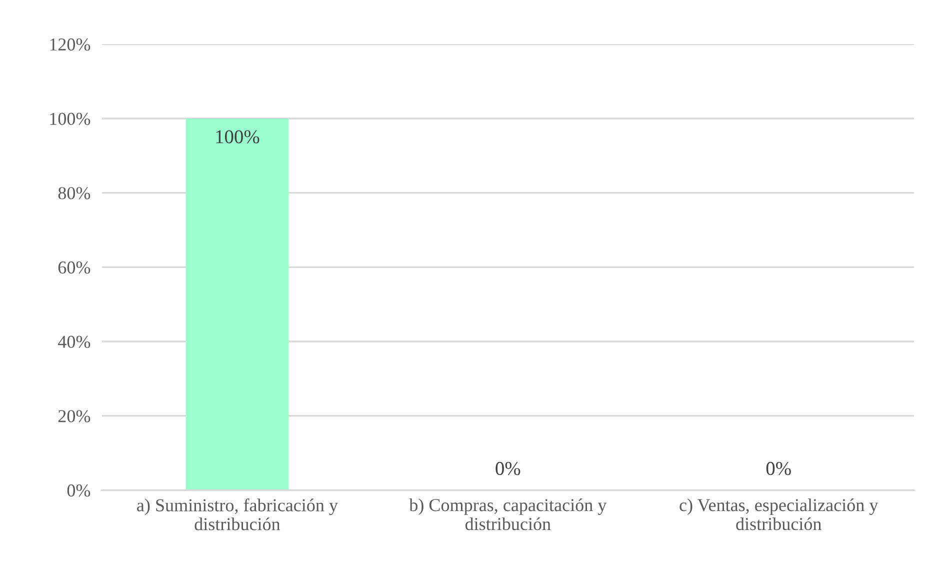 The width and height of the screenshot is (926, 566). Describe the element at coordinates (74, 416) in the screenshot. I see `y-tick-label: 20%` at that location.